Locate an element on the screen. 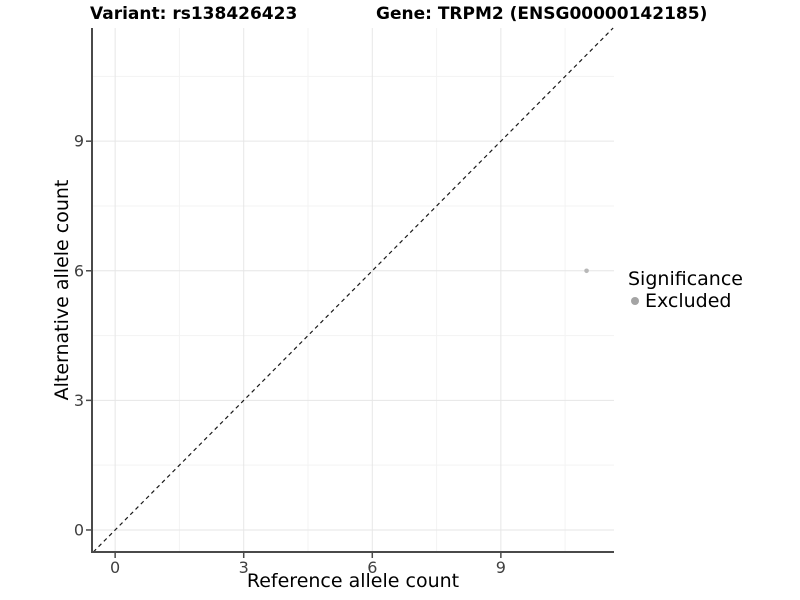  y-tick-label: 3 is located at coordinates (79, 400).